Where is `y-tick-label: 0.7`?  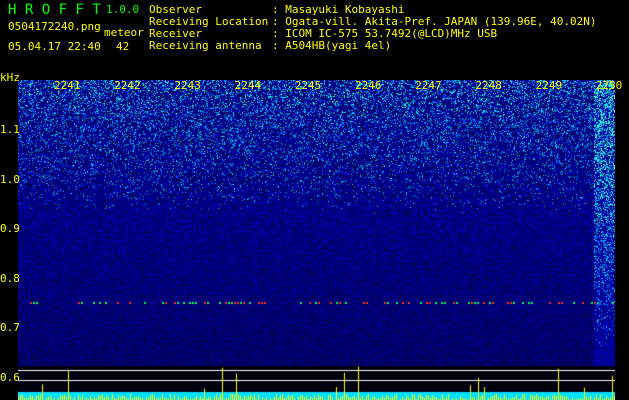 y-tick-label: 0.7 is located at coordinates (10, 328).